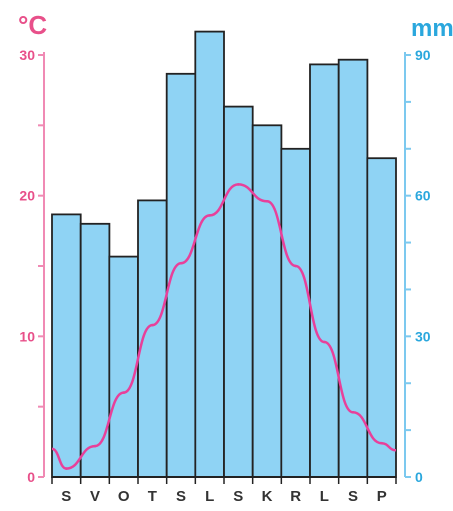  What do you see at coordinates (27, 55) in the screenshot?
I see `left-tick-label: 30` at bounding box center [27, 55].